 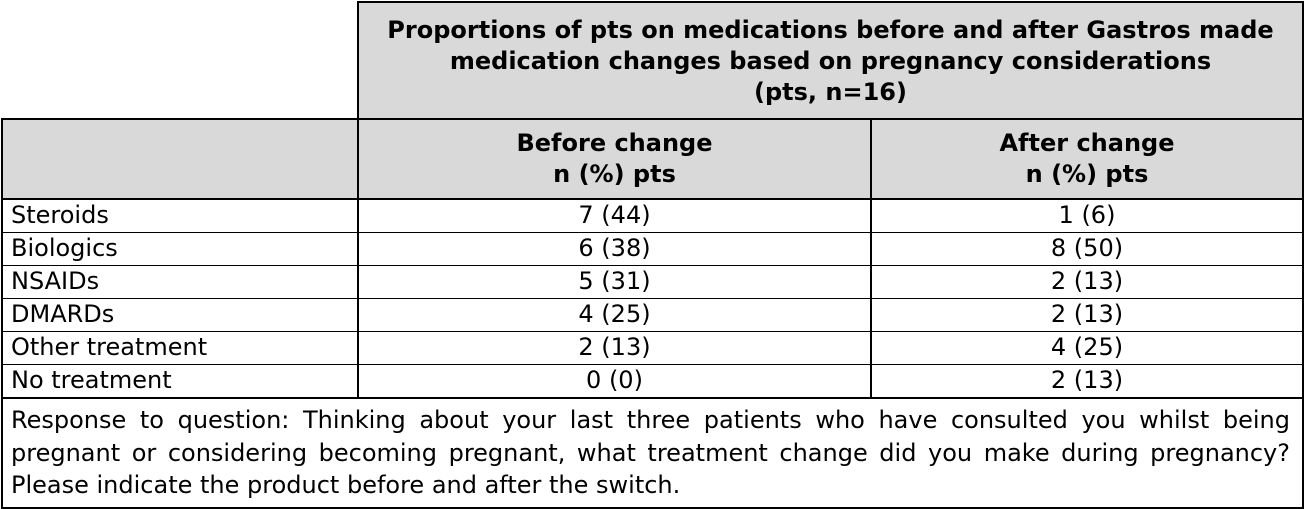 What do you see at coordinates (180, 348) in the screenshot?
I see `row-label: Other treatment` at bounding box center [180, 348].